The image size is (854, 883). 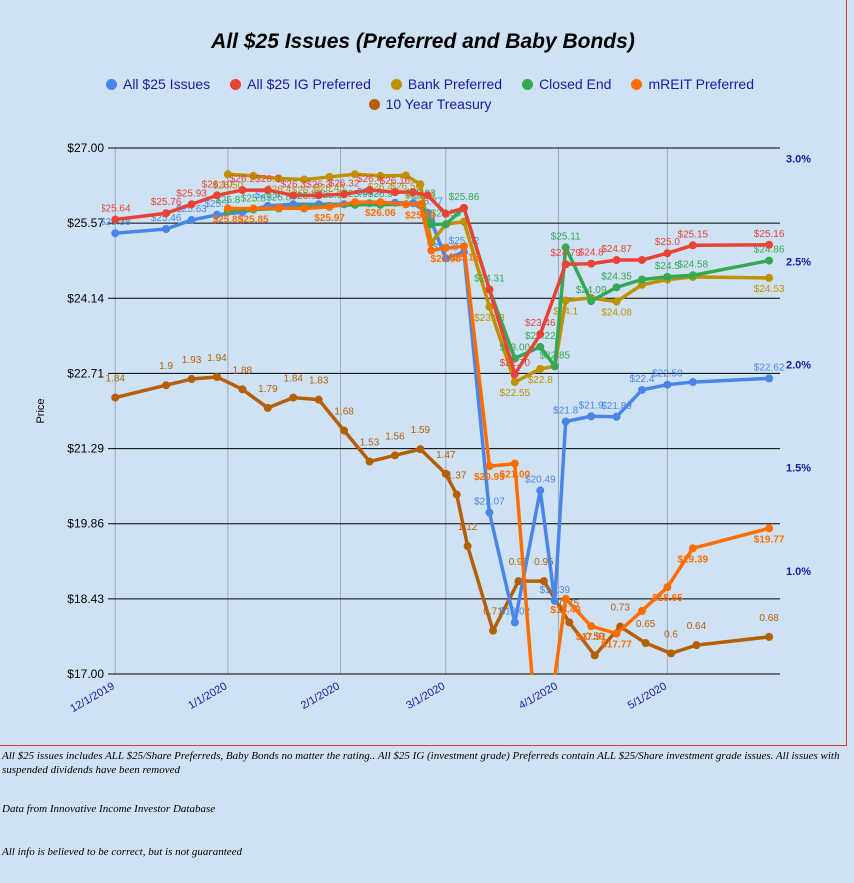 What do you see at coordinates (515, 363) in the screenshot?
I see `data-label-ig_preferred: $22.70` at bounding box center [515, 363].